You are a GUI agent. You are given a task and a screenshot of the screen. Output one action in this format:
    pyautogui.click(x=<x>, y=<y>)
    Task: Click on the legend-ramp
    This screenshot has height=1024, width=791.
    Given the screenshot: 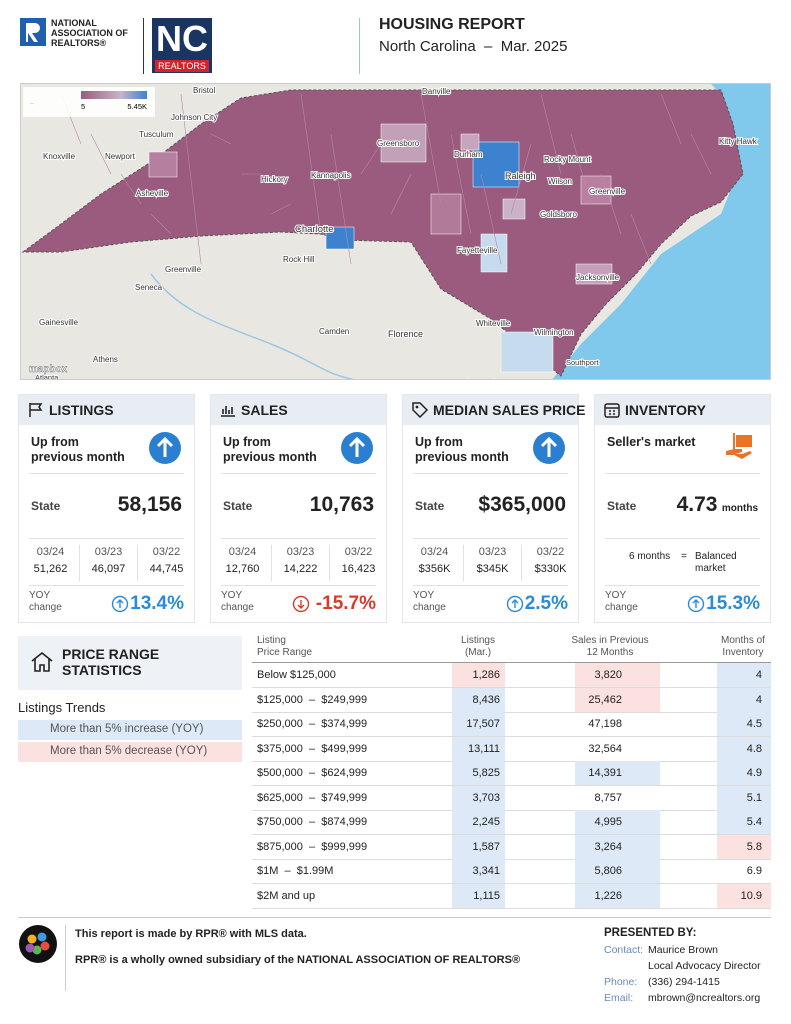 What is the action you would take?
    pyautogui.click(x=114, y=95)
    